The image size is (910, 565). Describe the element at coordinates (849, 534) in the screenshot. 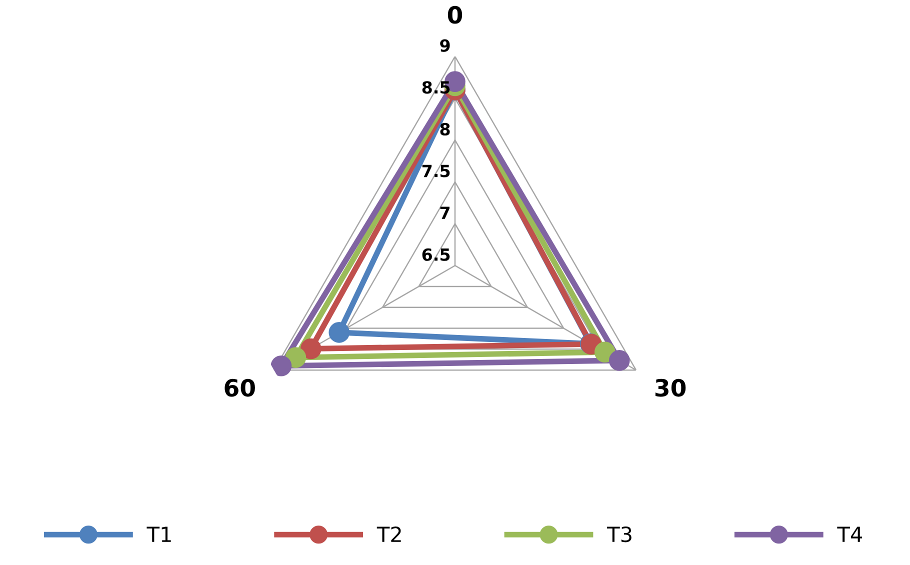

I see `legend-label: T4` at that location.